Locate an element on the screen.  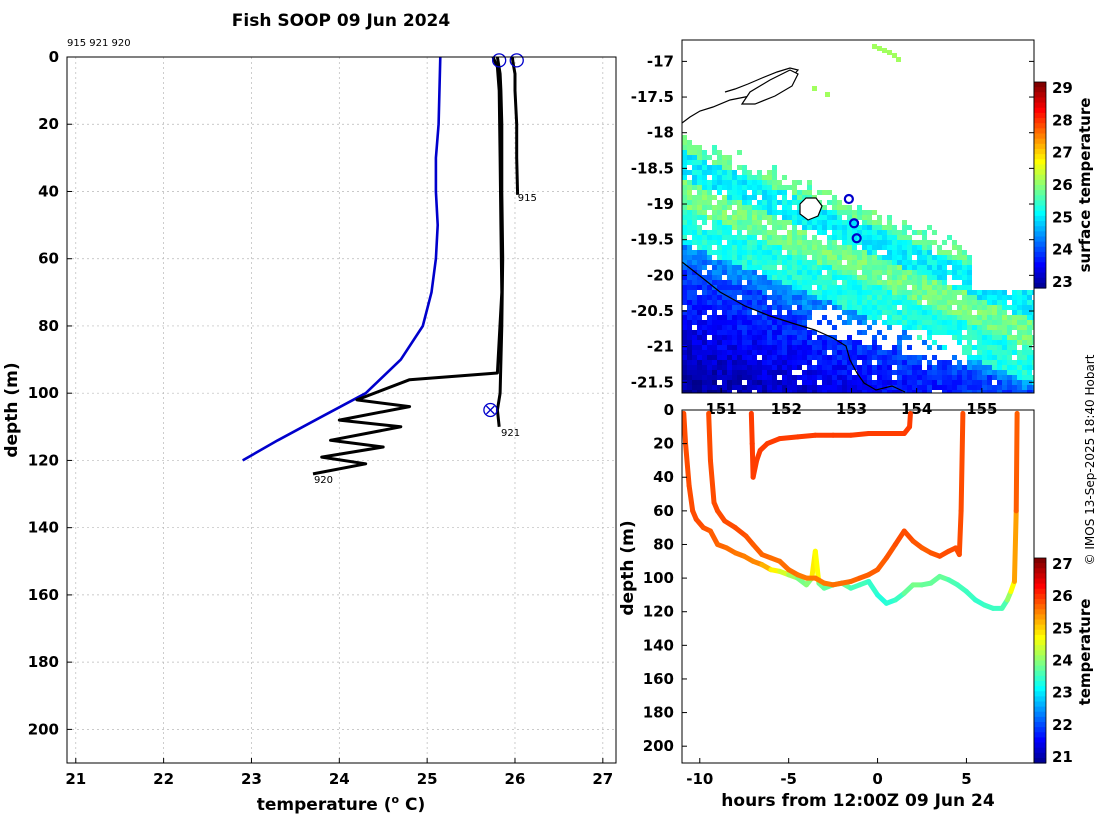
section-colorbar-segment is located at coordinates (1040, 566).